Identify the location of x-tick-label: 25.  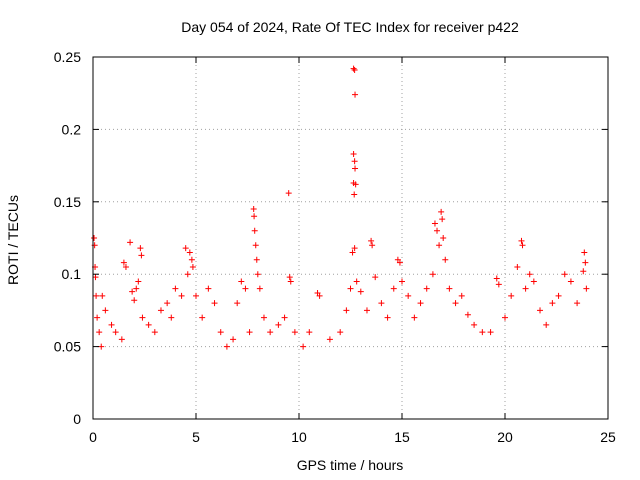
(608, 437).